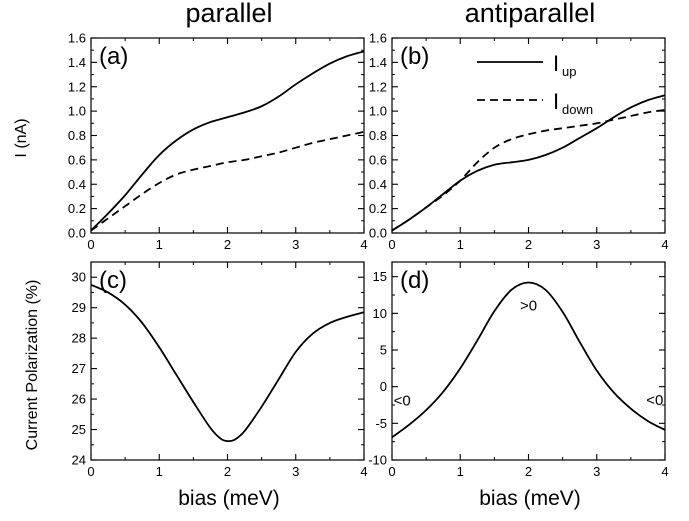 The image size is (689, 521). What do you see at coordinates (79, 277) in the screenshot?
I see `y-tick-label: 30` at bounding box center [79, 277].